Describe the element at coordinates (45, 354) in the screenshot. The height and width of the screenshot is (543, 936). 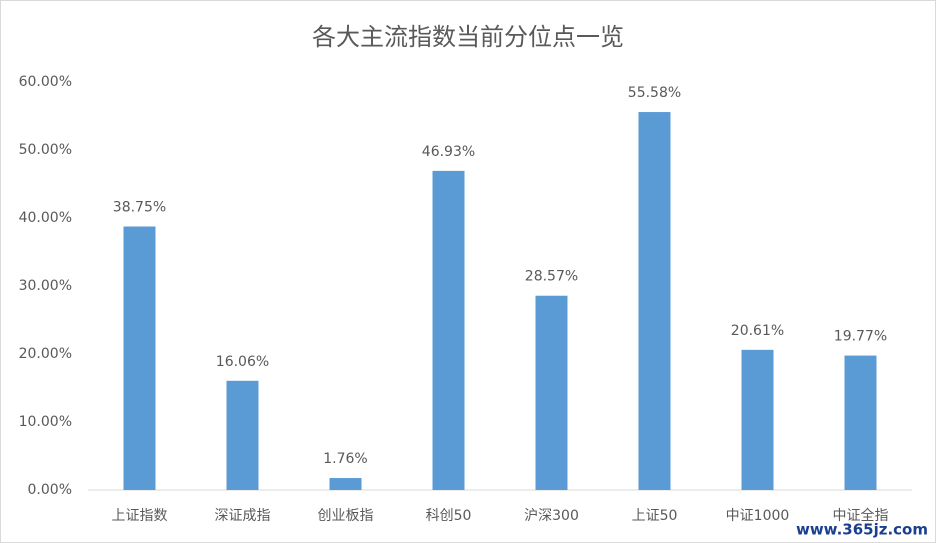
I see `y-tick-label: 20.00%` at that location.